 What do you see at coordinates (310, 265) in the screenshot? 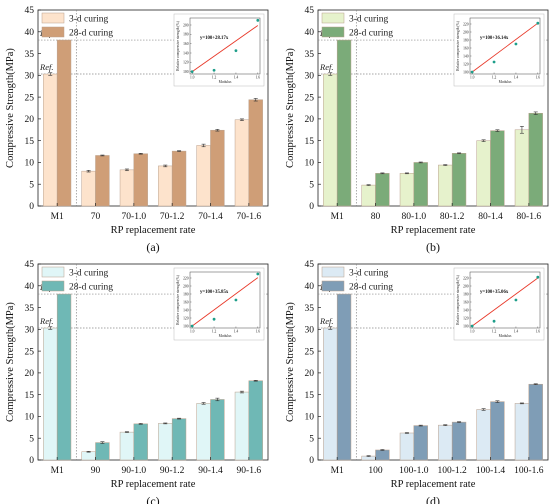
I see `y-tick-label: 45` at bounding box center [310, 265].